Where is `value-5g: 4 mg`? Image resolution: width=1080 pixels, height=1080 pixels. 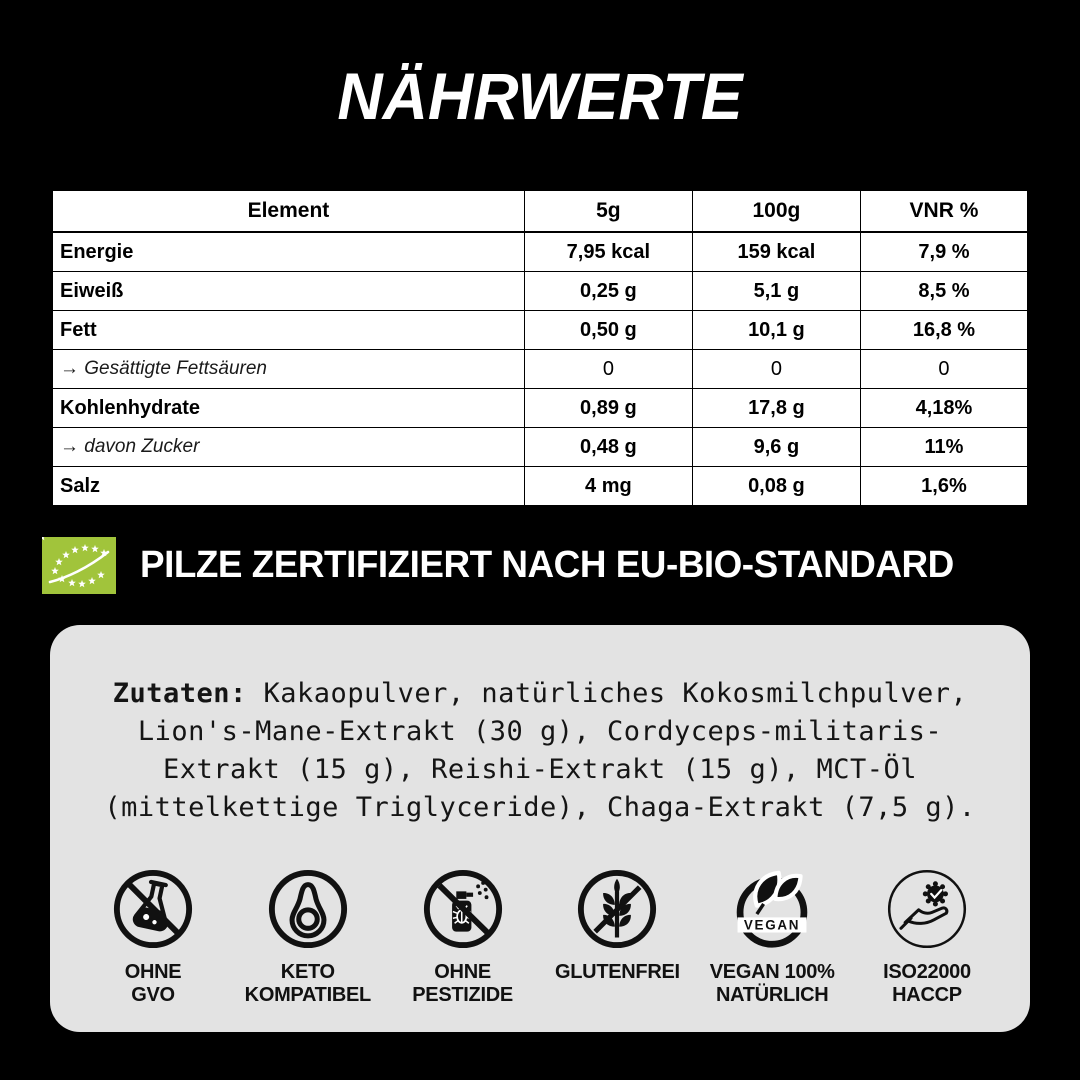
value-5g: 4 mg is located at coordinates (608, 486).